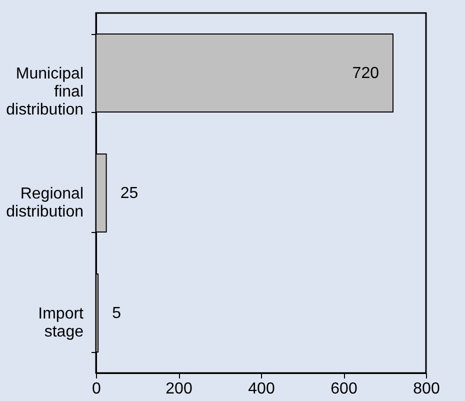 The image size is (465, 401). Describe the element at coordinates (45, 92) in the screenshot. I see `y-tick-label: Municipal final distribution` at that location.